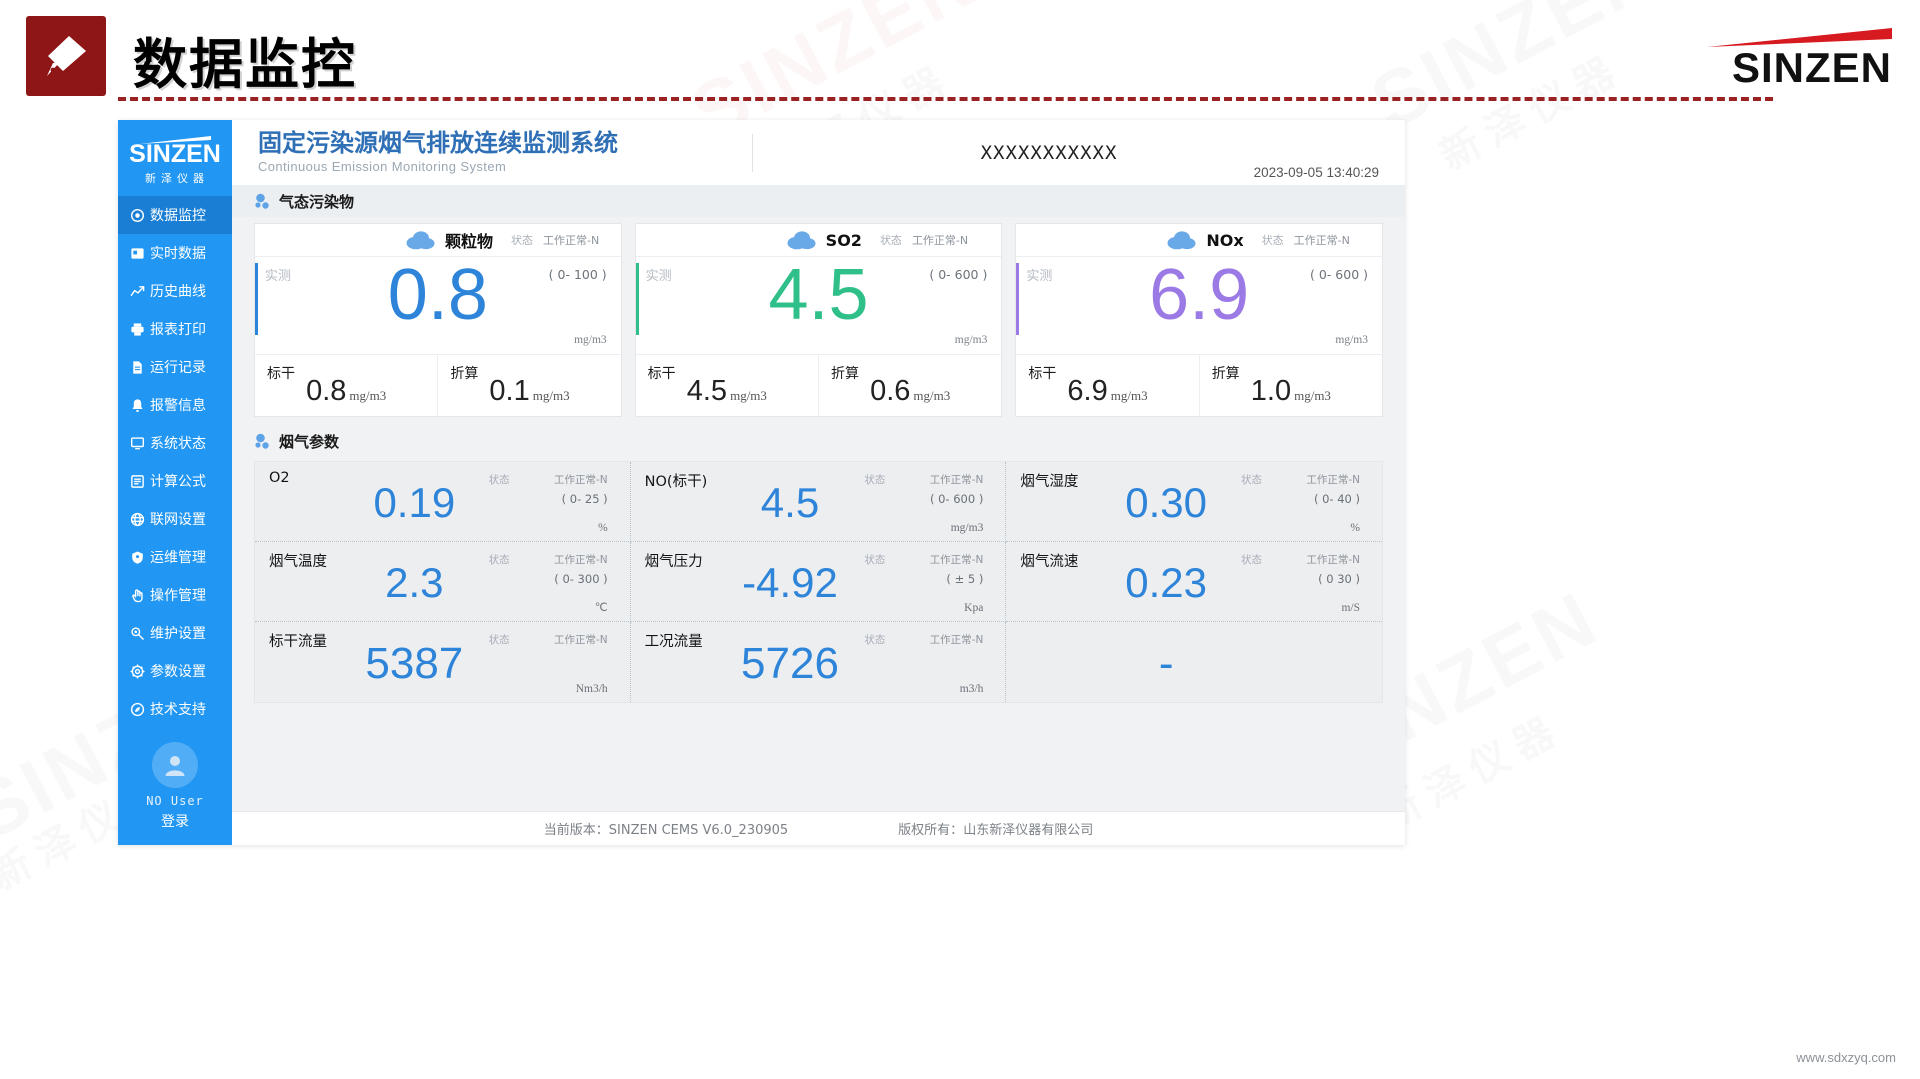 This screenshot has width=1920, height=1079. Describe the element at coordinates (178, 216) in the screenshot. I see `sidebar-item-label: 数据监控` at that location.